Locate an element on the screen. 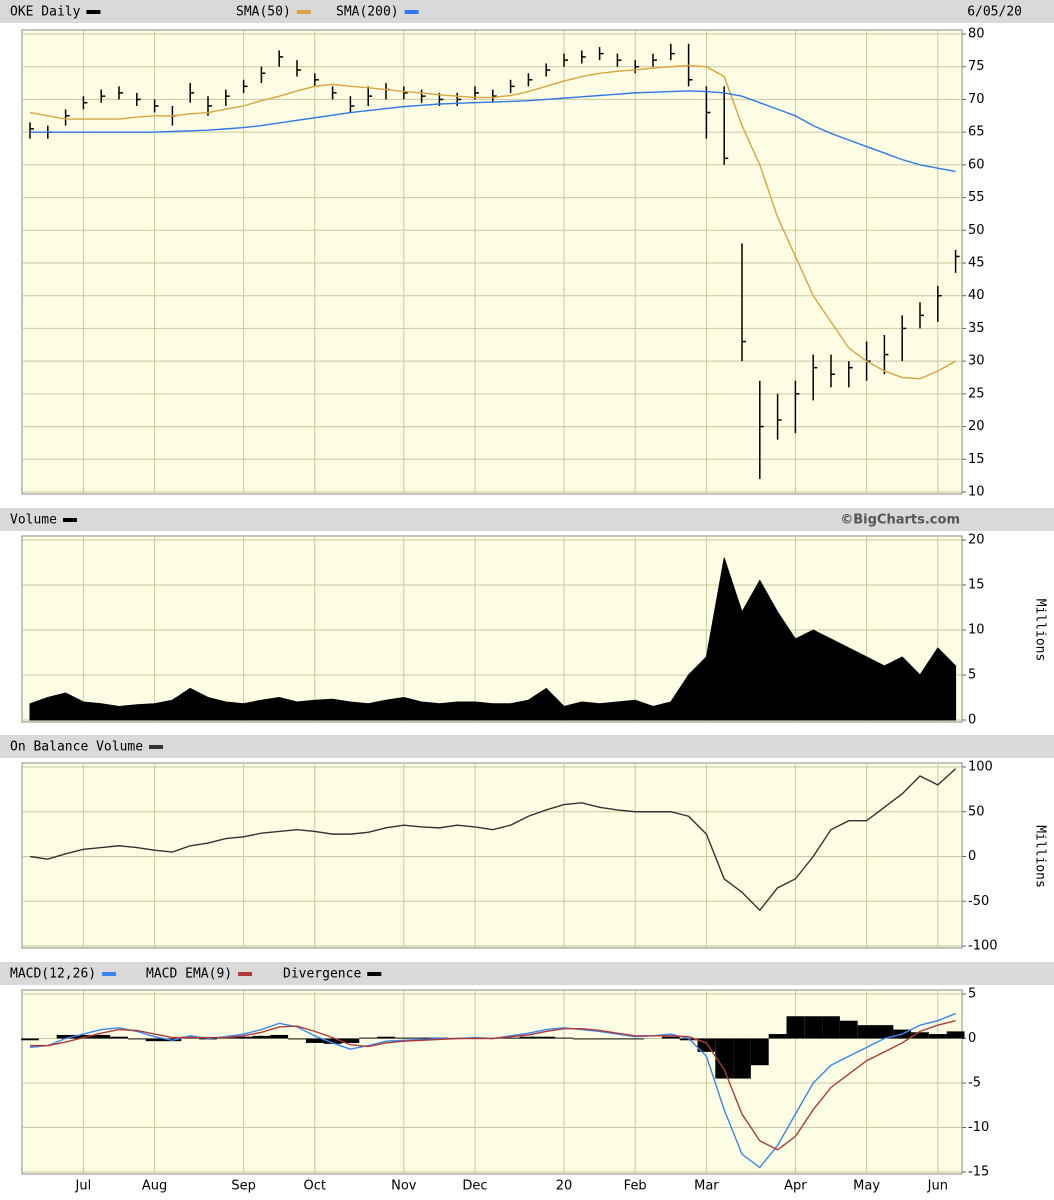 Image resolution: width=1054 pixels, height=1200 pixels. y-tick-label: -100 is located at coordinates (983, 946).